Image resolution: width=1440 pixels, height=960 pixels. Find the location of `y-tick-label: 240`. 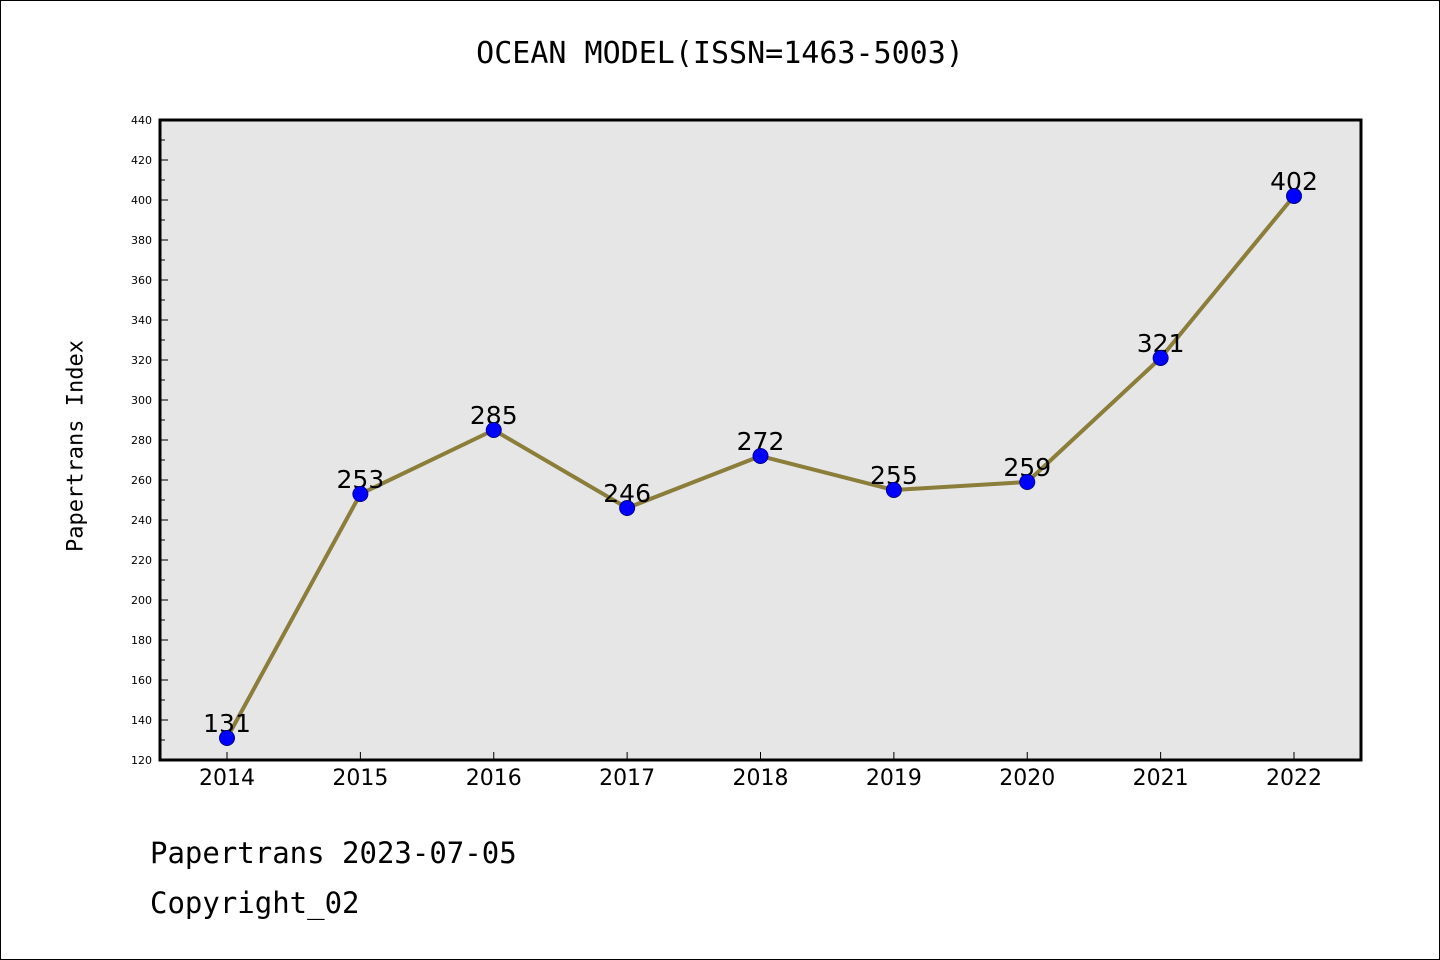

y-tick-label: 240 is located at coordinates (141, 520).